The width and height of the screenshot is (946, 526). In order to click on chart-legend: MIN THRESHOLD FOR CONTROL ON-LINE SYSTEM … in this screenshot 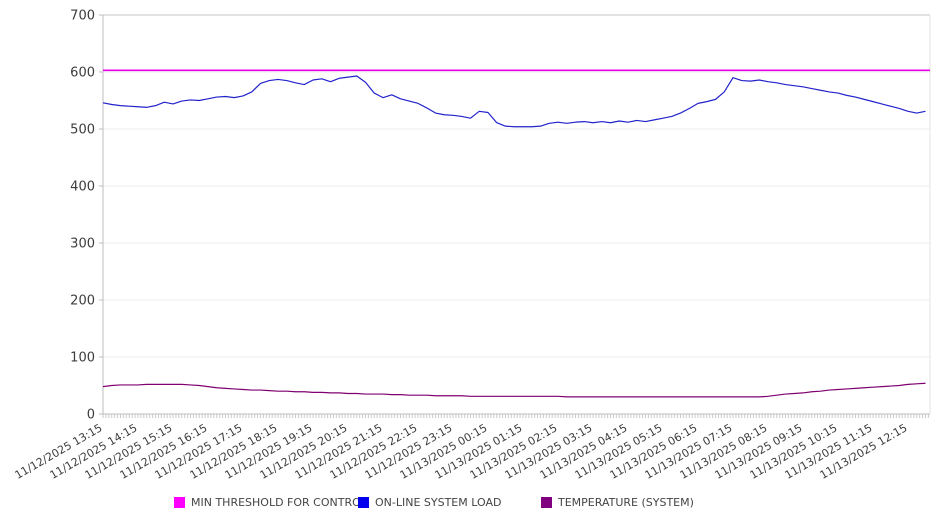, I will do `click(473, 504)`.